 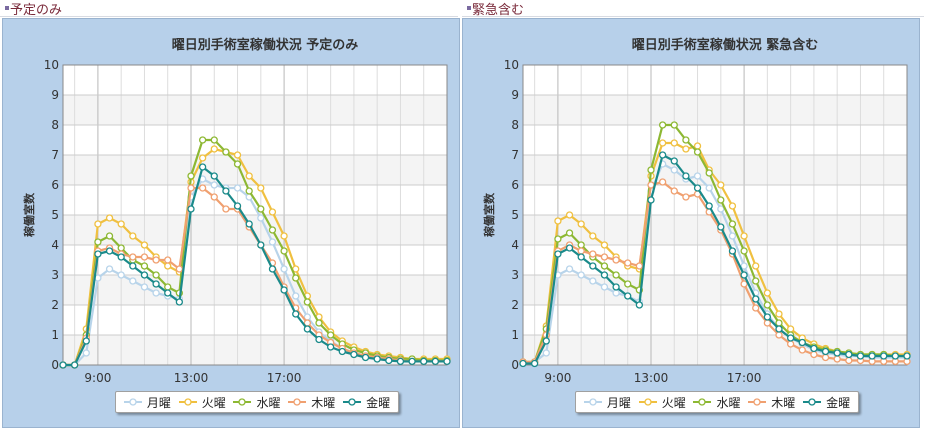 I want to click on section-header-label: 予定のみ, so click(x=36, y=10).